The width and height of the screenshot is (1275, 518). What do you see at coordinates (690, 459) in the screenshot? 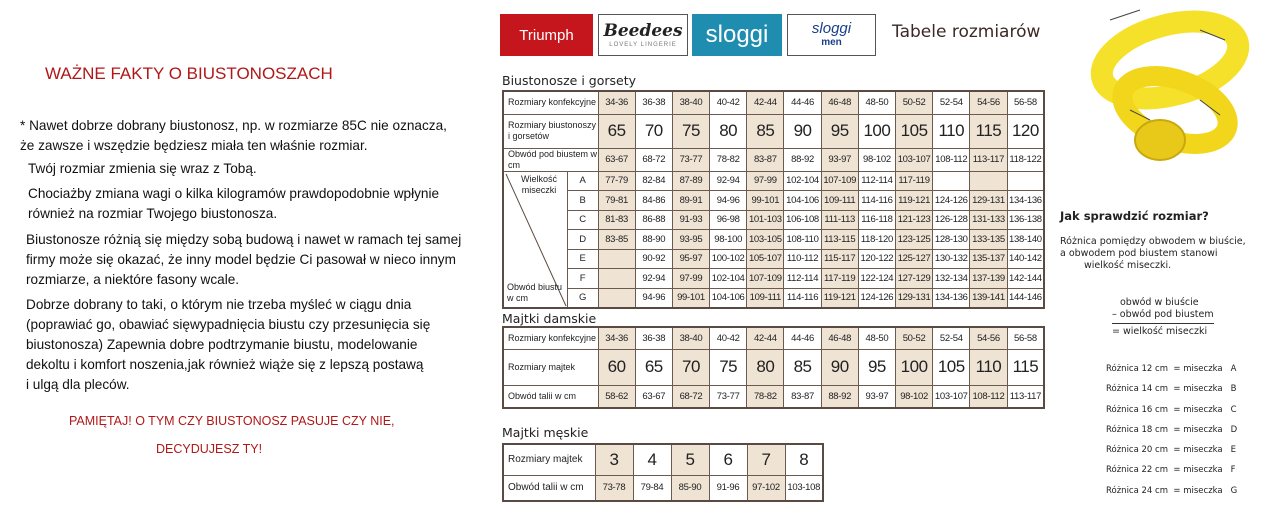
I see `table-cell: 5` at bounding box center [690, 459].